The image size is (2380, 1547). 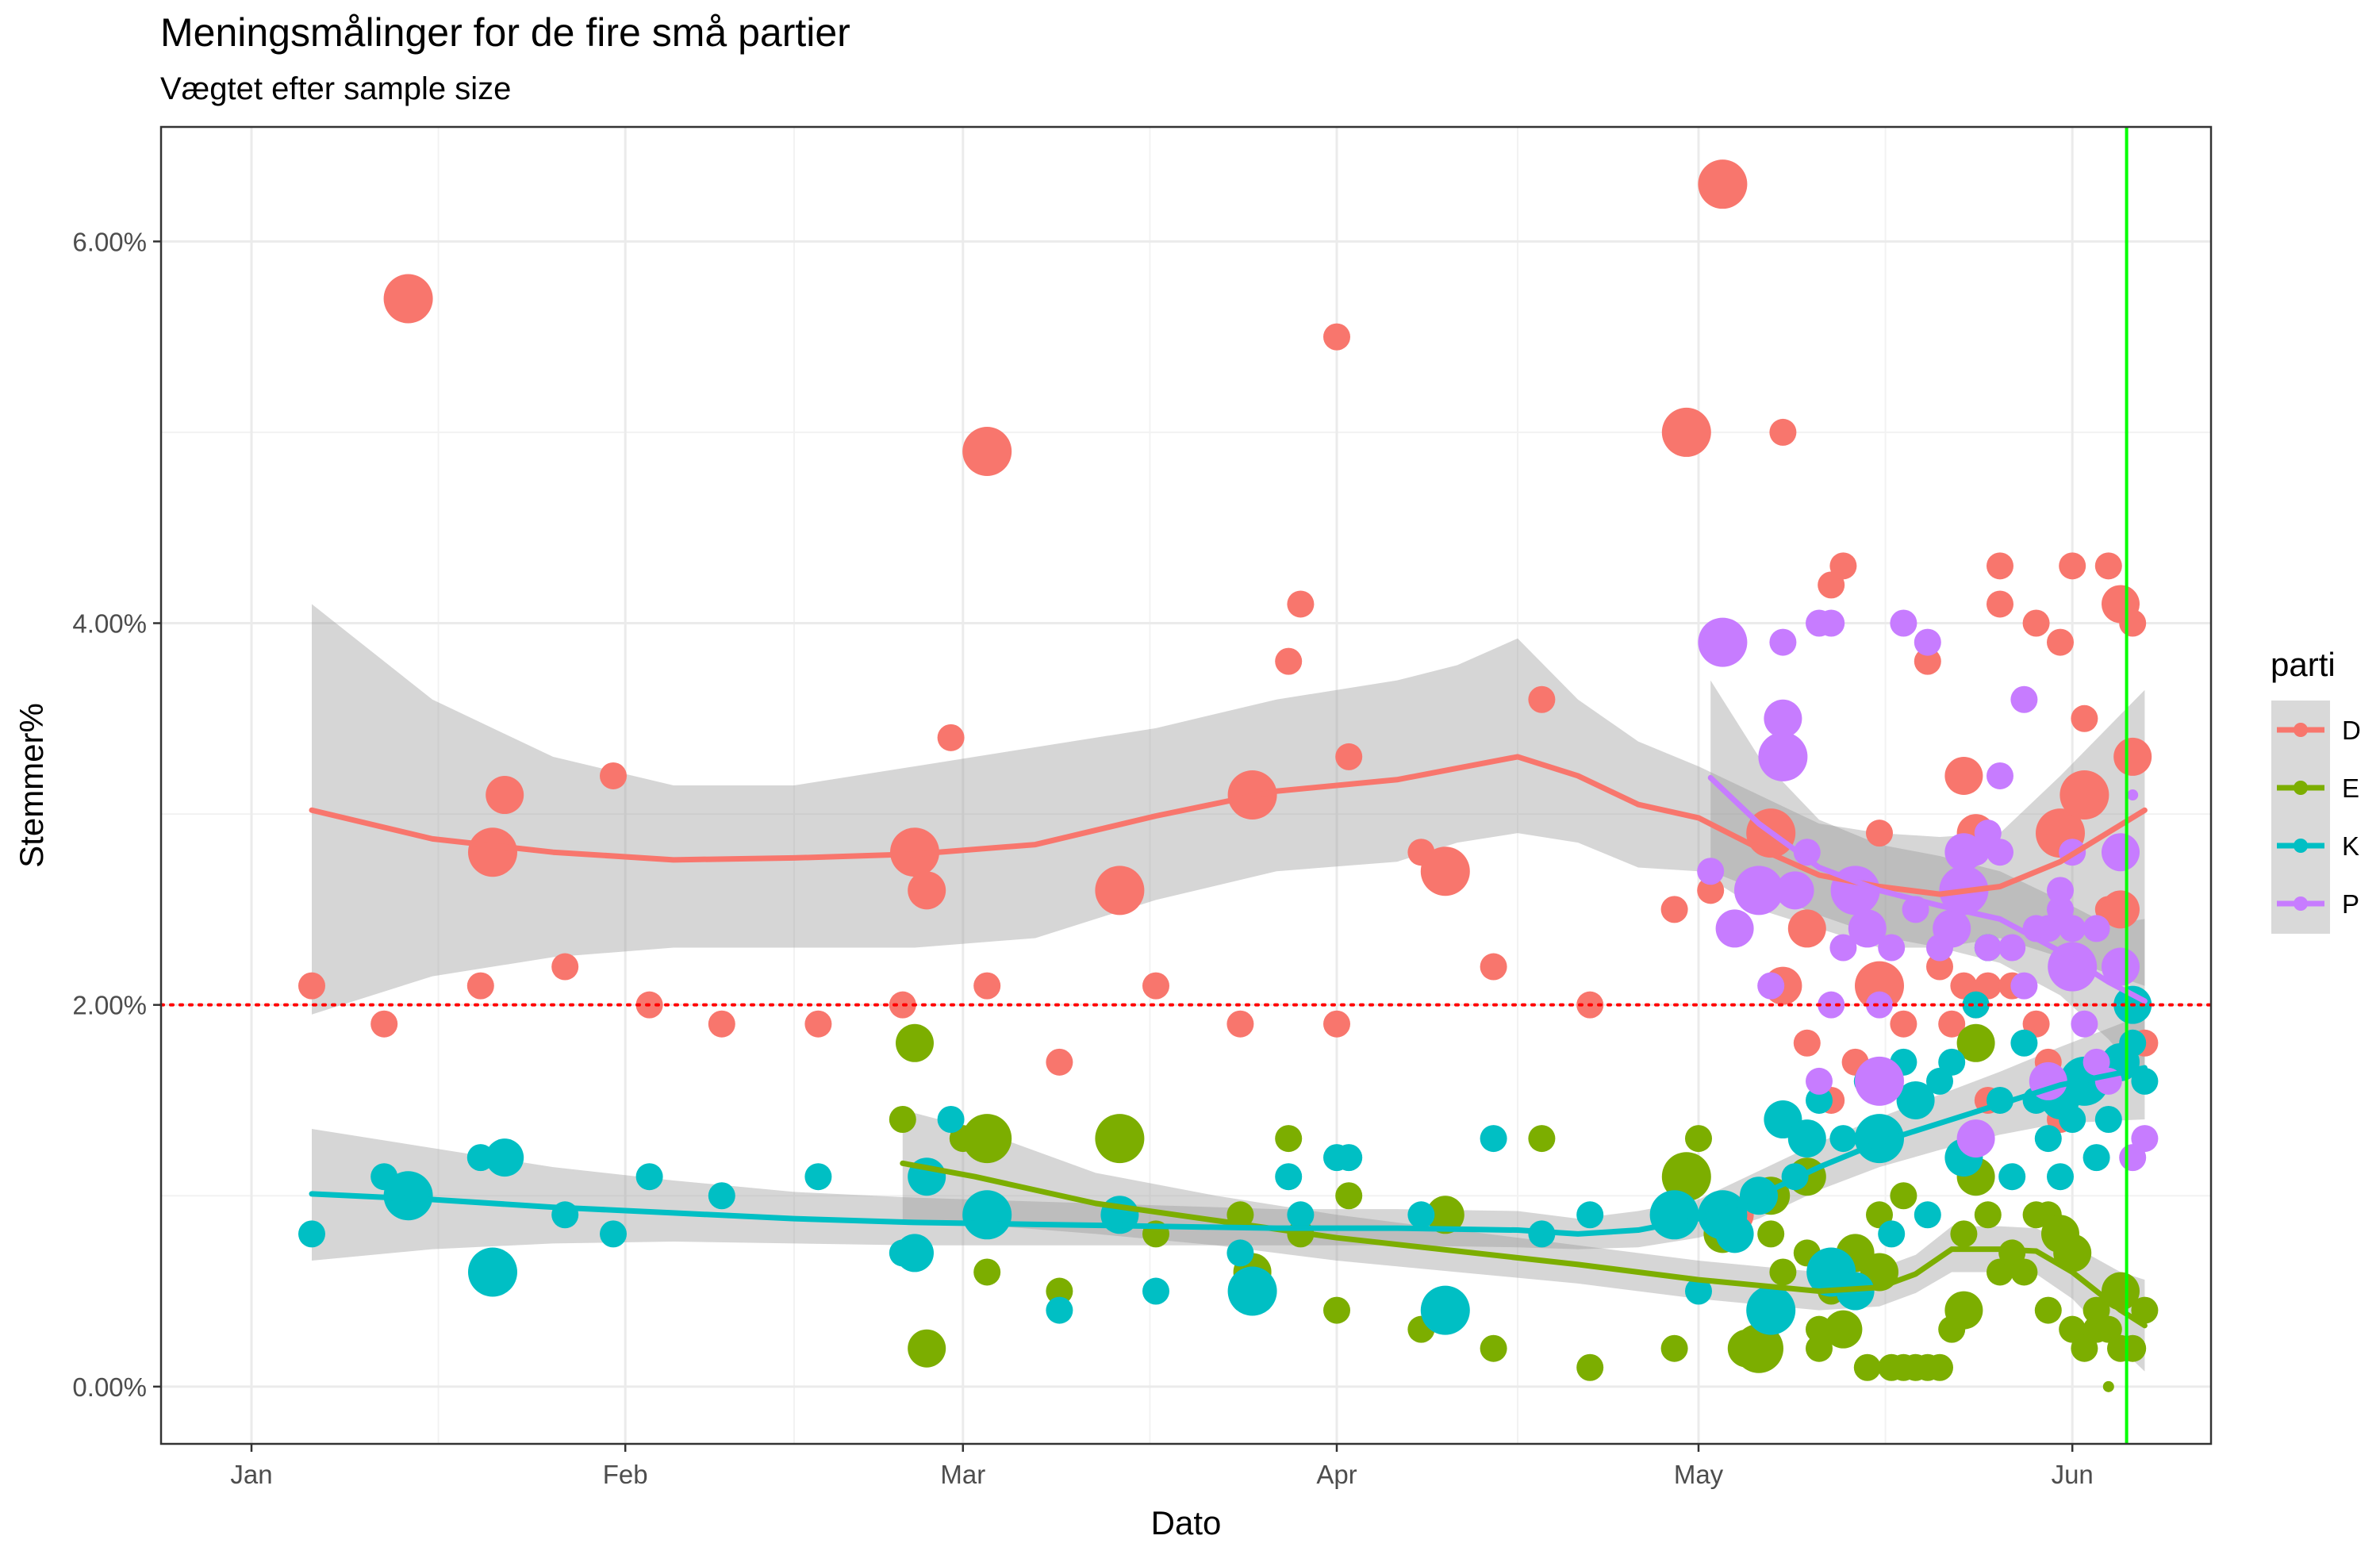 What do you see at coordinates (1699, 1474) in the screenshot?
I see `x-tick-label: May` at bounding box center [1699, 1474].